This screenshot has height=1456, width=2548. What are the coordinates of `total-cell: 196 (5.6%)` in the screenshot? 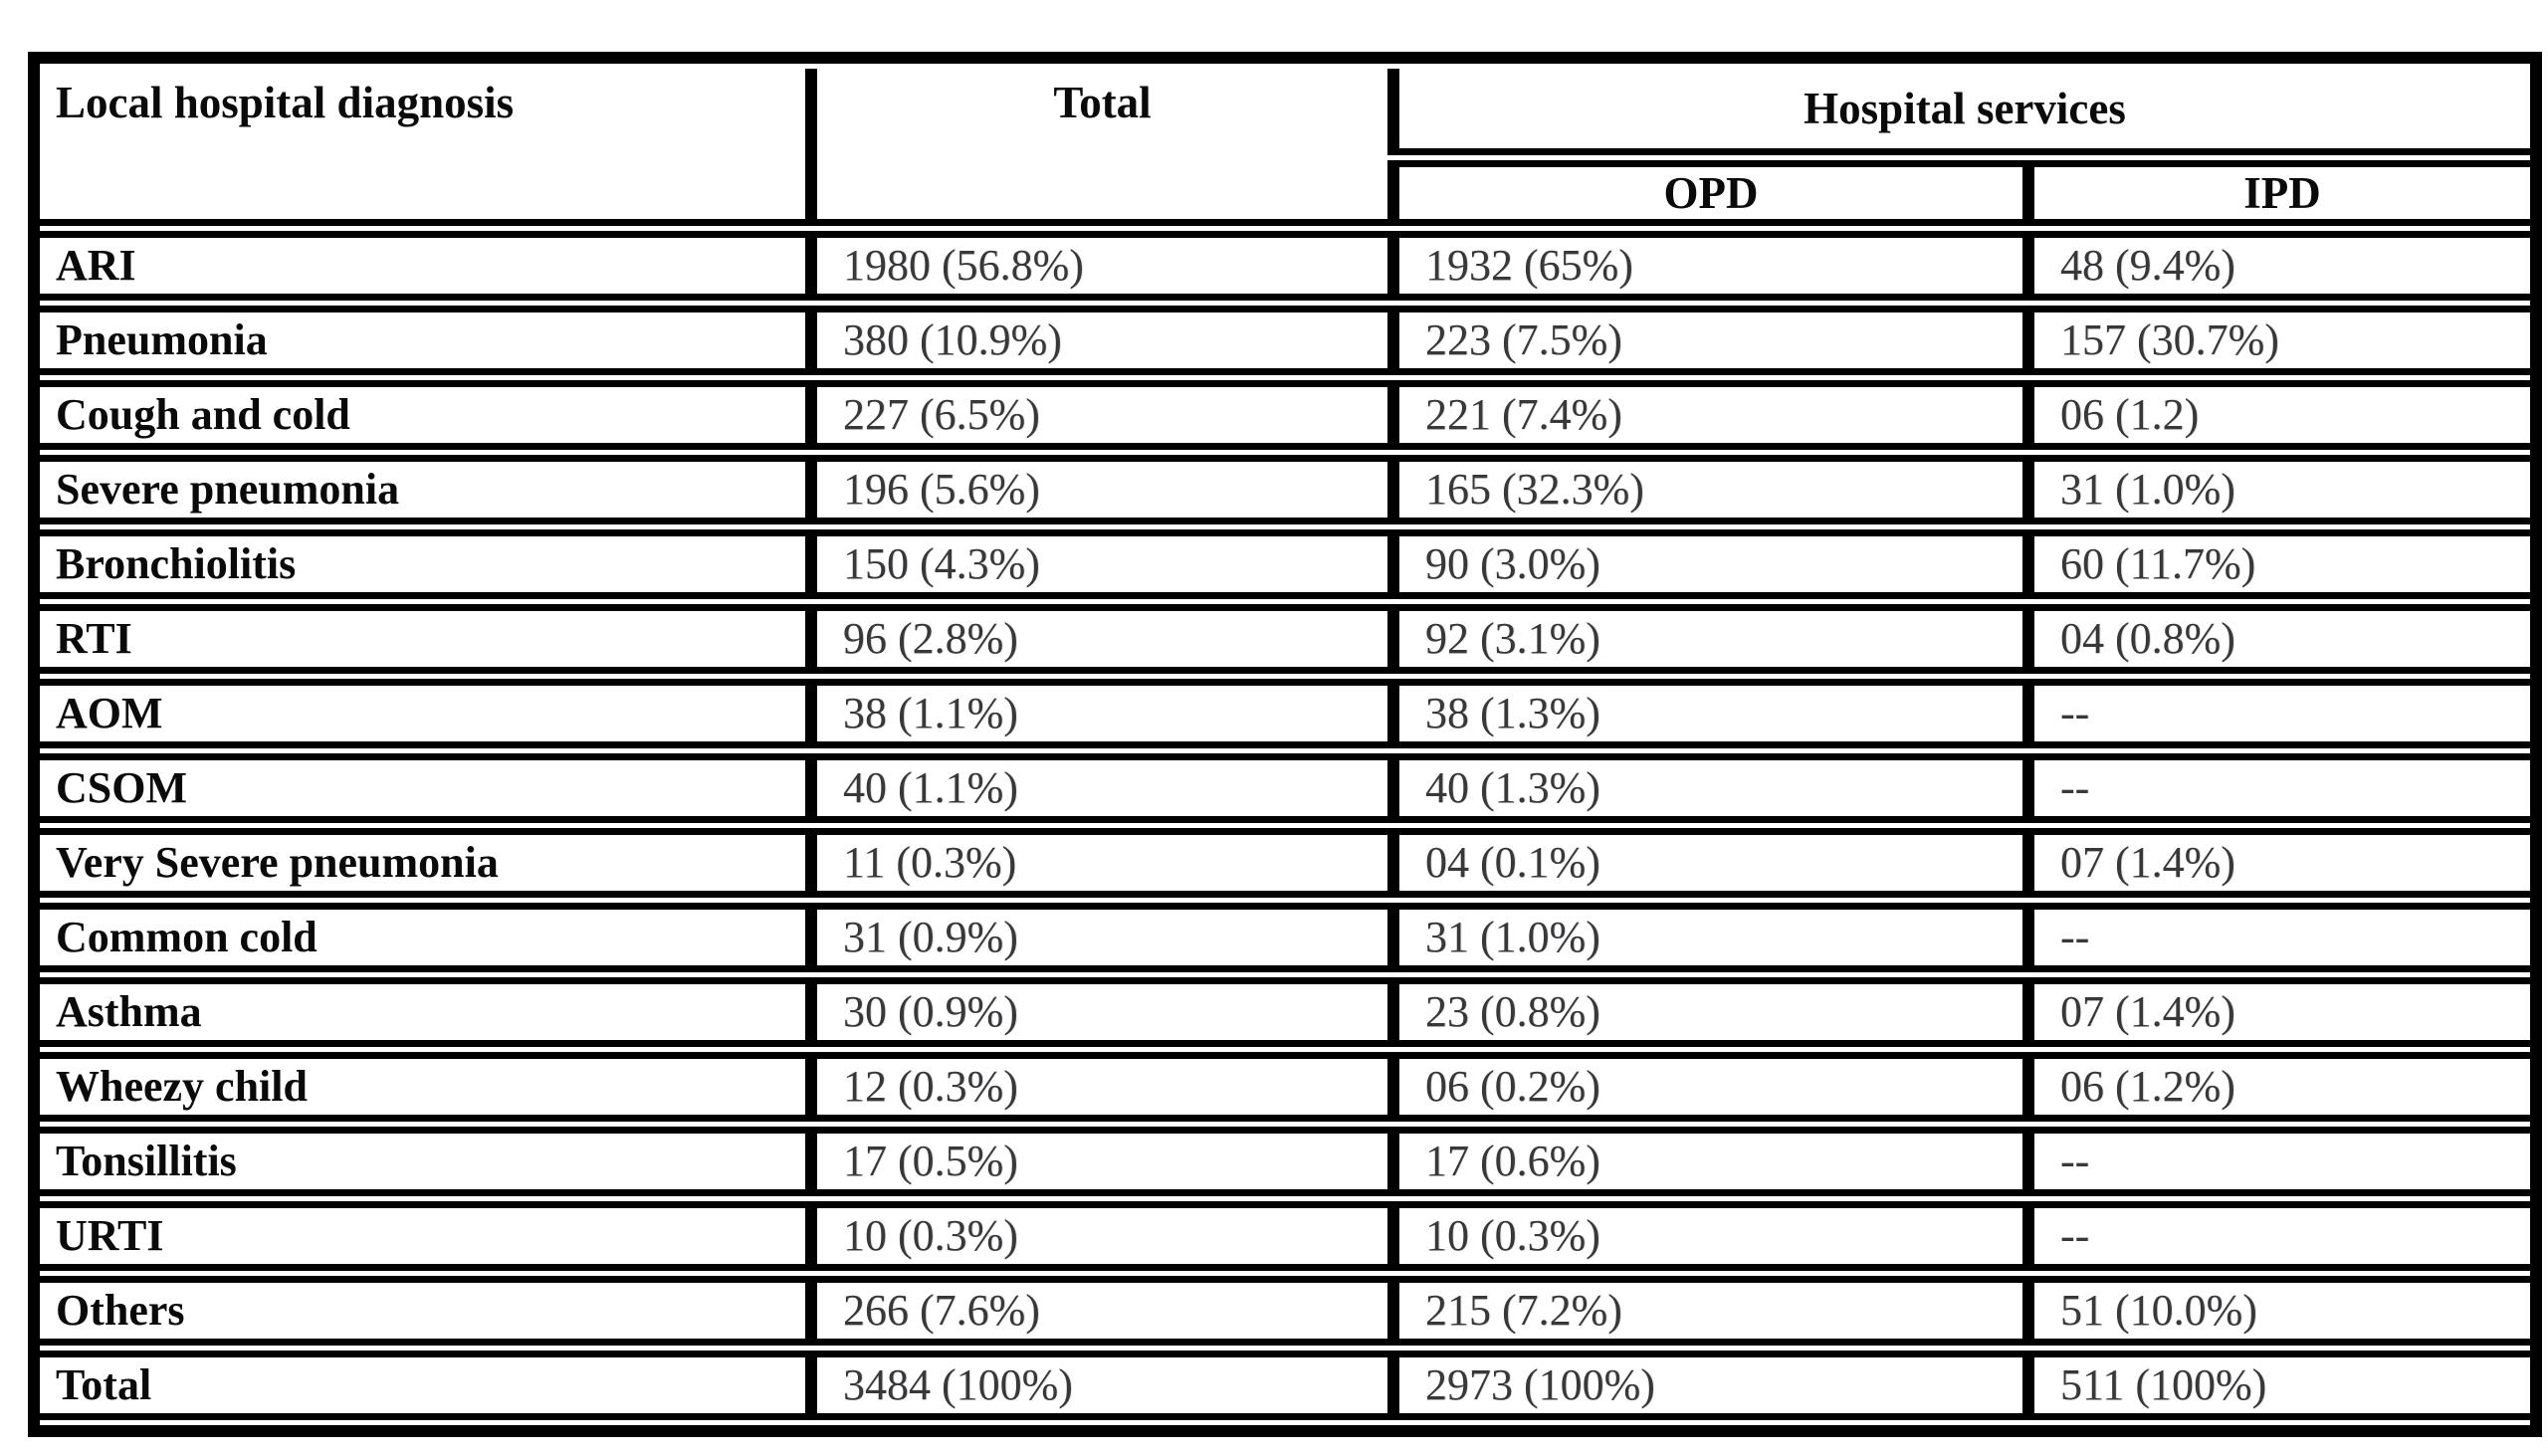 It's located at (1096, 489).